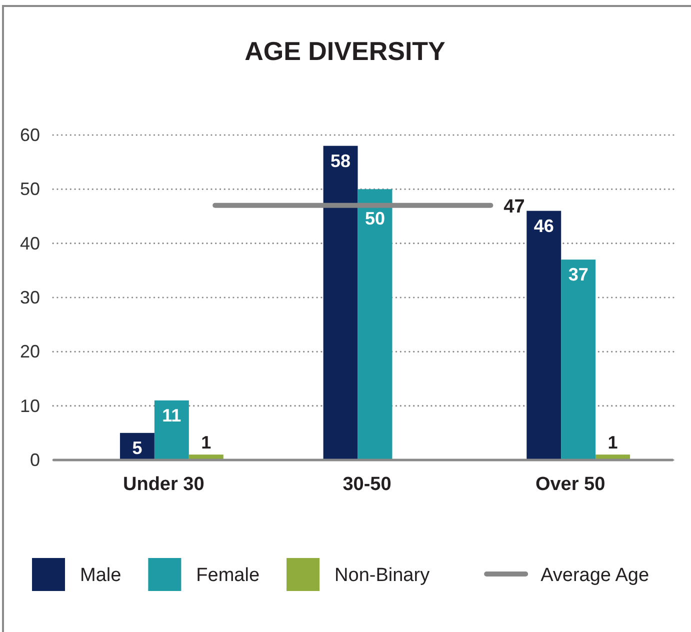 This screenshot has width=691, height=632. What do you see at coordinates (30, 352) in the screenshot?
I see `y-tick-label: 20` at bounding box center [30, 352].